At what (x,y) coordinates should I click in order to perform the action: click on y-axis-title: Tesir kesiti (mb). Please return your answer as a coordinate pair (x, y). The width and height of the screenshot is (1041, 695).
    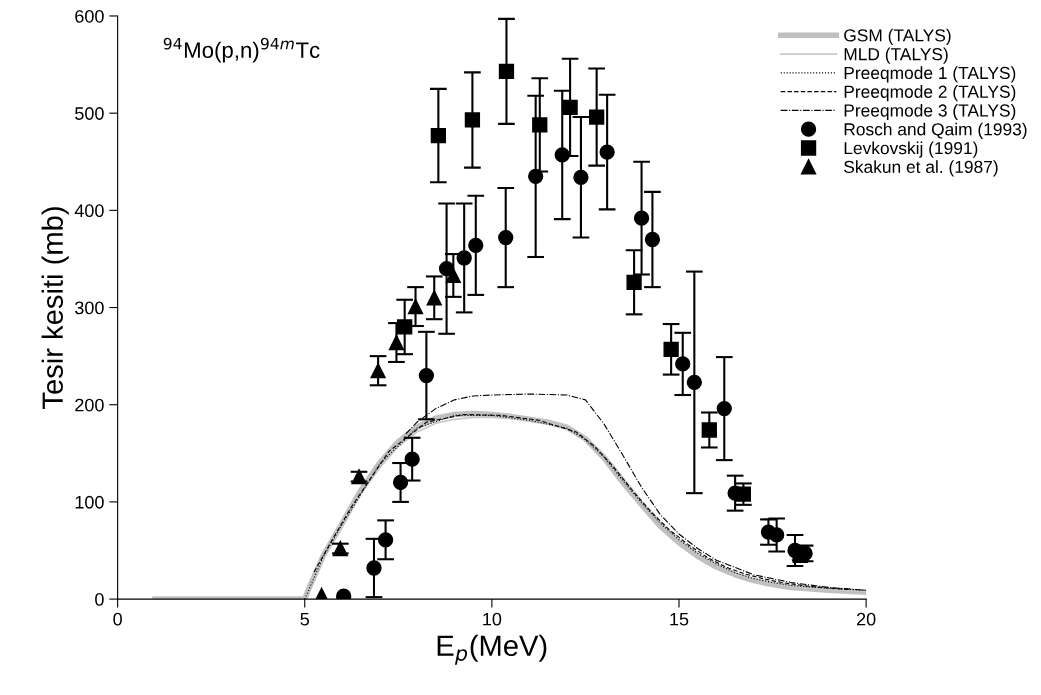
    Looking at the image, I should click on (55, 308).